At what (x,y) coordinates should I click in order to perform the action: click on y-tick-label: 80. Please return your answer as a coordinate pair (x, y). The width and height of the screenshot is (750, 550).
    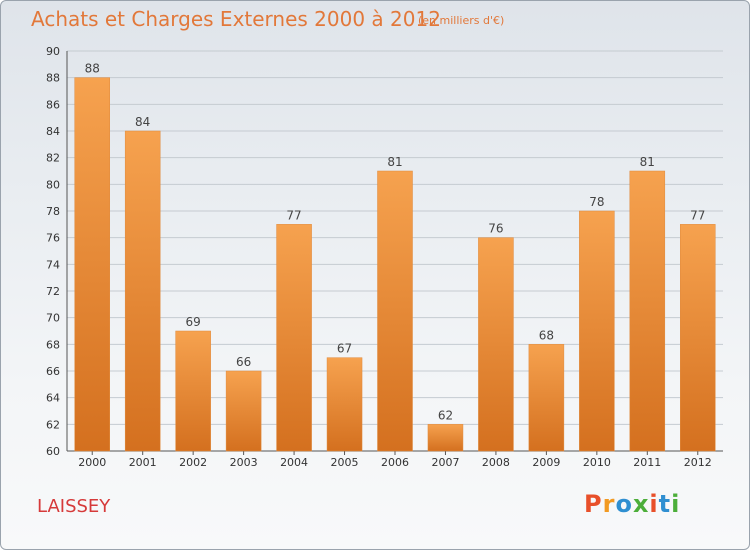
    Looking at the image, I should click on (53, 184).